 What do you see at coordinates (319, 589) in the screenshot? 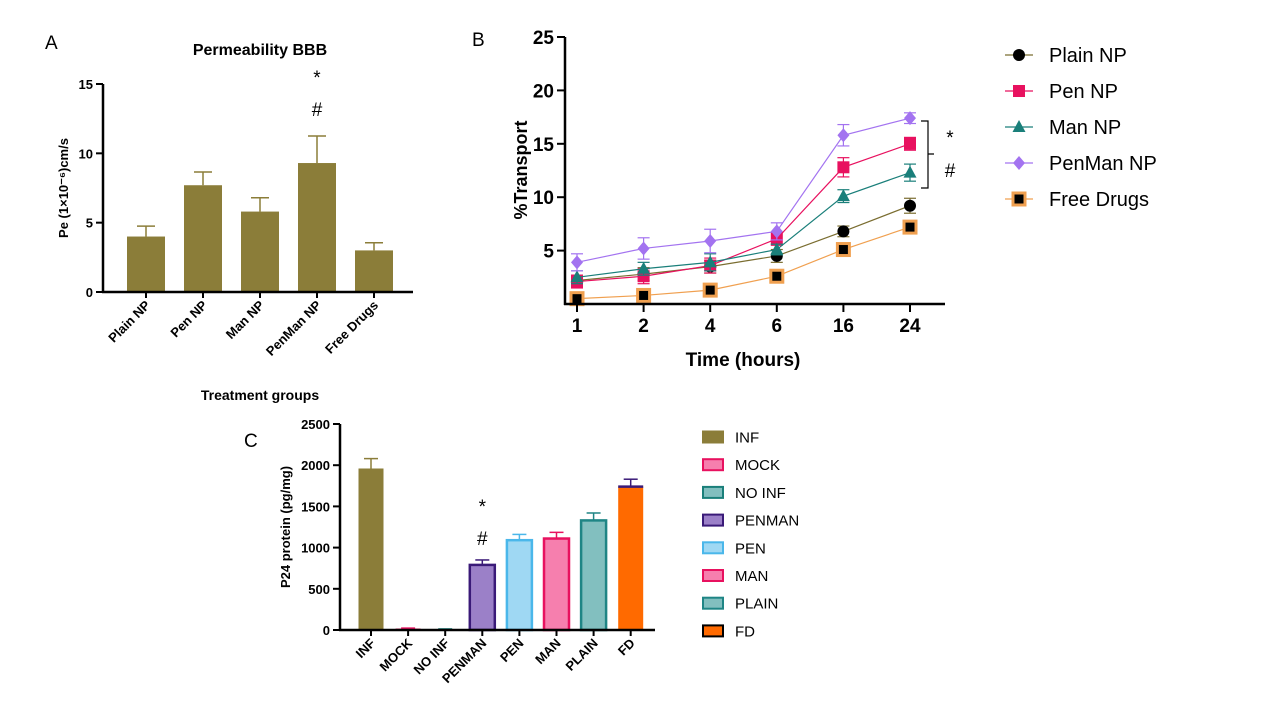
I see `chart-c-ytick-label: 500` at bounding box center [319, 589].